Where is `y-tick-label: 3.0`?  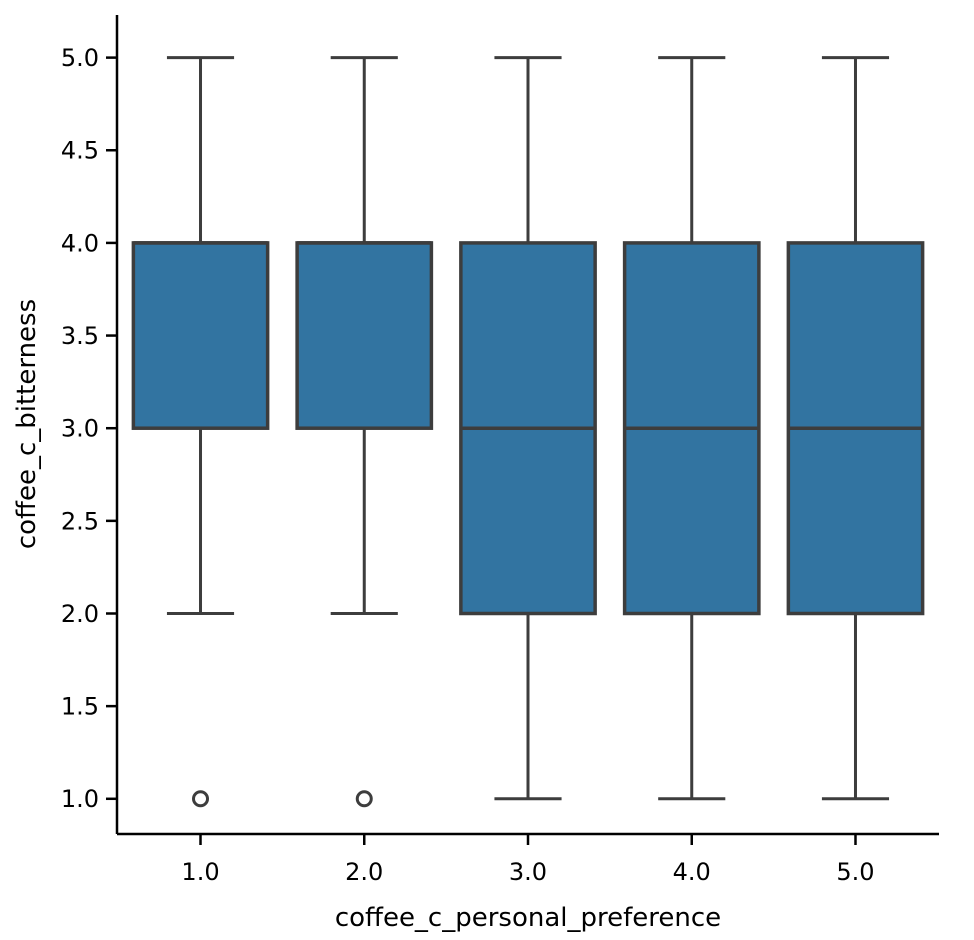
y-tick-label: 3.0 is located at coordinates (80, 429).